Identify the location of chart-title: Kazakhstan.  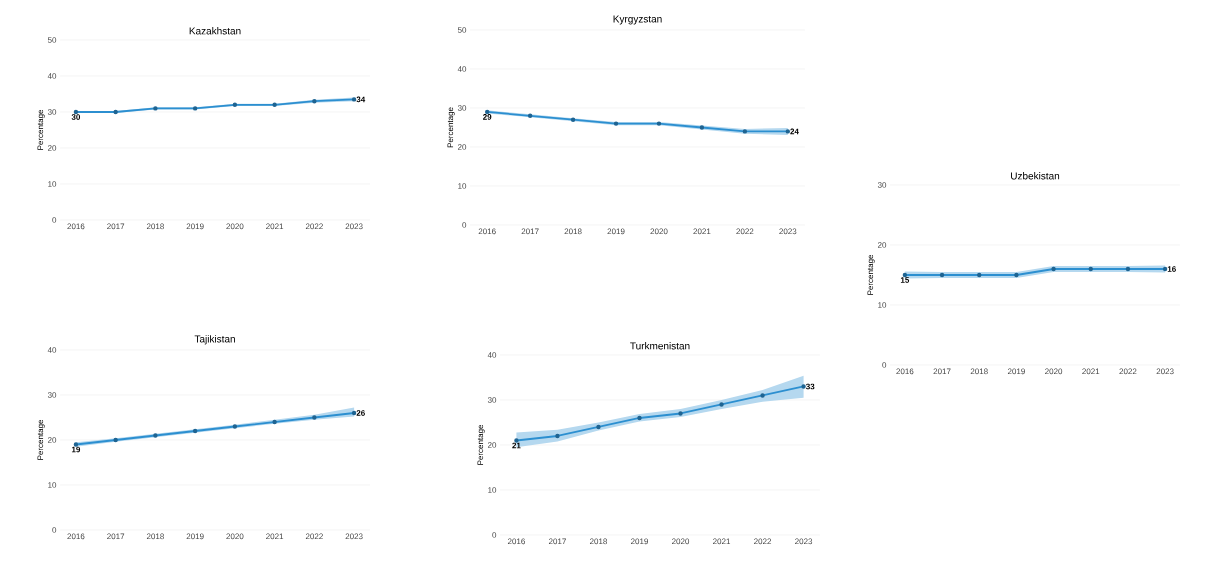
(215, 31).